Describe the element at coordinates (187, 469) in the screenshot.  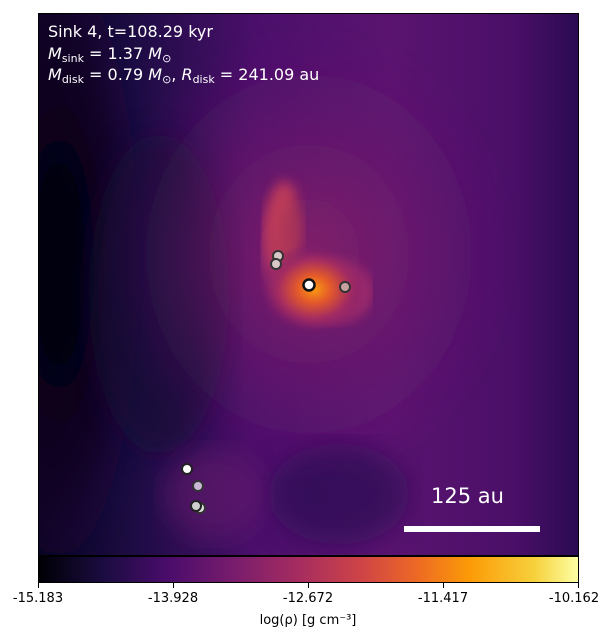
I see `sink-lower-a` at that location.